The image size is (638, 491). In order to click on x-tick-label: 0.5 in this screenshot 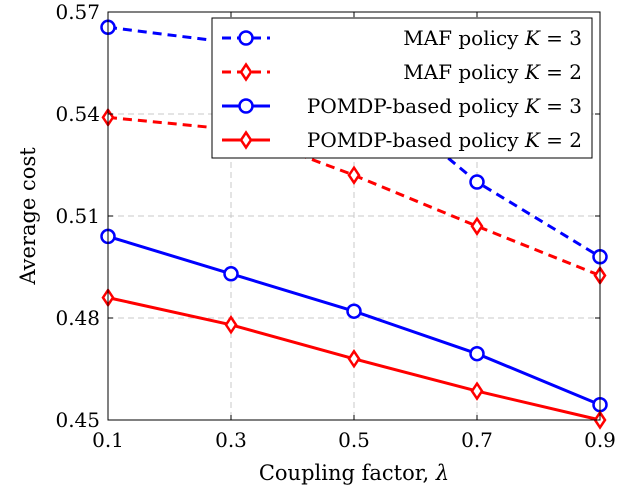, I will do `click(354, 440)`.